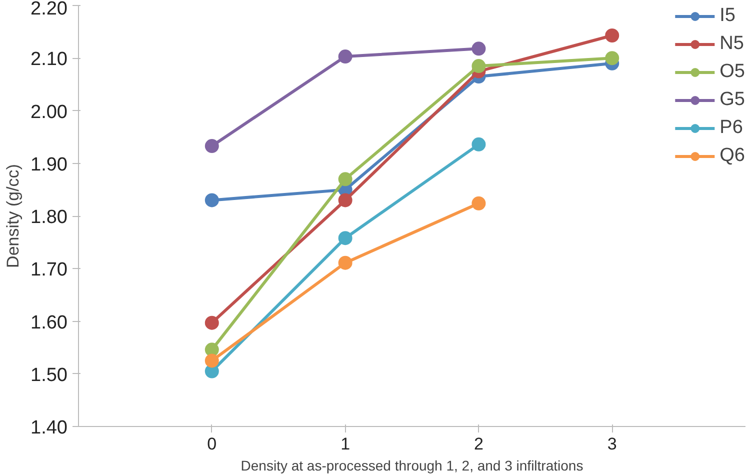 The width and height of the screenshot is (750, 476). What do you see at coordinates (612, 444) in the screenshot?
I see `x-tick-label: 3` at bounding box center [612, 444].